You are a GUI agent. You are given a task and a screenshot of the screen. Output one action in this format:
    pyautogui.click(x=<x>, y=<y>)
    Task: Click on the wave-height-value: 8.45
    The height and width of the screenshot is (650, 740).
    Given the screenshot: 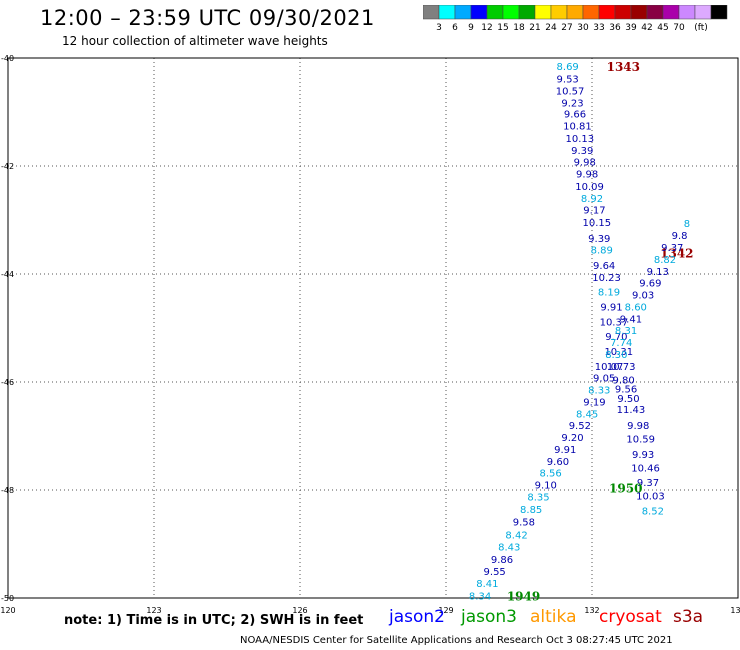 What is the action you would take?
    pyautogui.click(x=587, y=414)
    